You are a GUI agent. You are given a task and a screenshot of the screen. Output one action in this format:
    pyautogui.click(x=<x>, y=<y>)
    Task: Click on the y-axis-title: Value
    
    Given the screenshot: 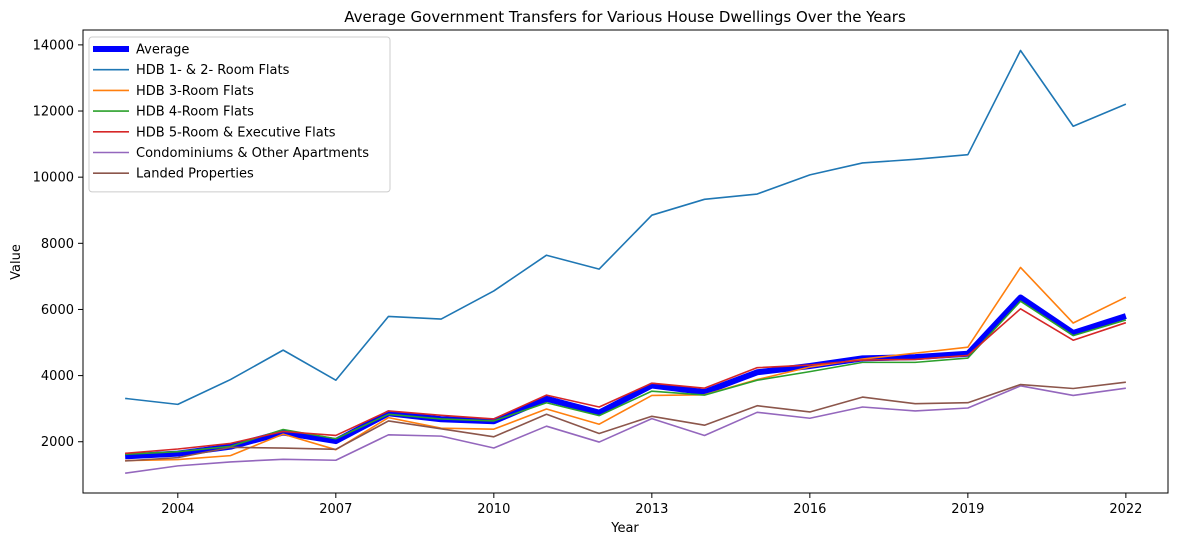 What is the action you would take?
    pyautogui.click(x=16, y=262)
    